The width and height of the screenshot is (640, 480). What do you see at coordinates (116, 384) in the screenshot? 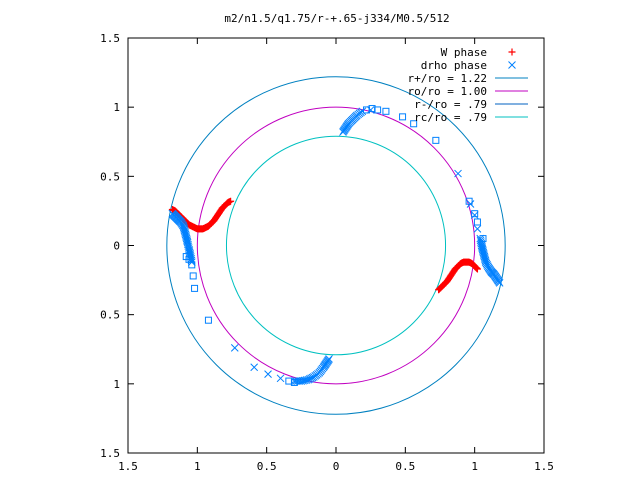
I see `y-tick-label-5: 1` at bounding box center [116, 384].